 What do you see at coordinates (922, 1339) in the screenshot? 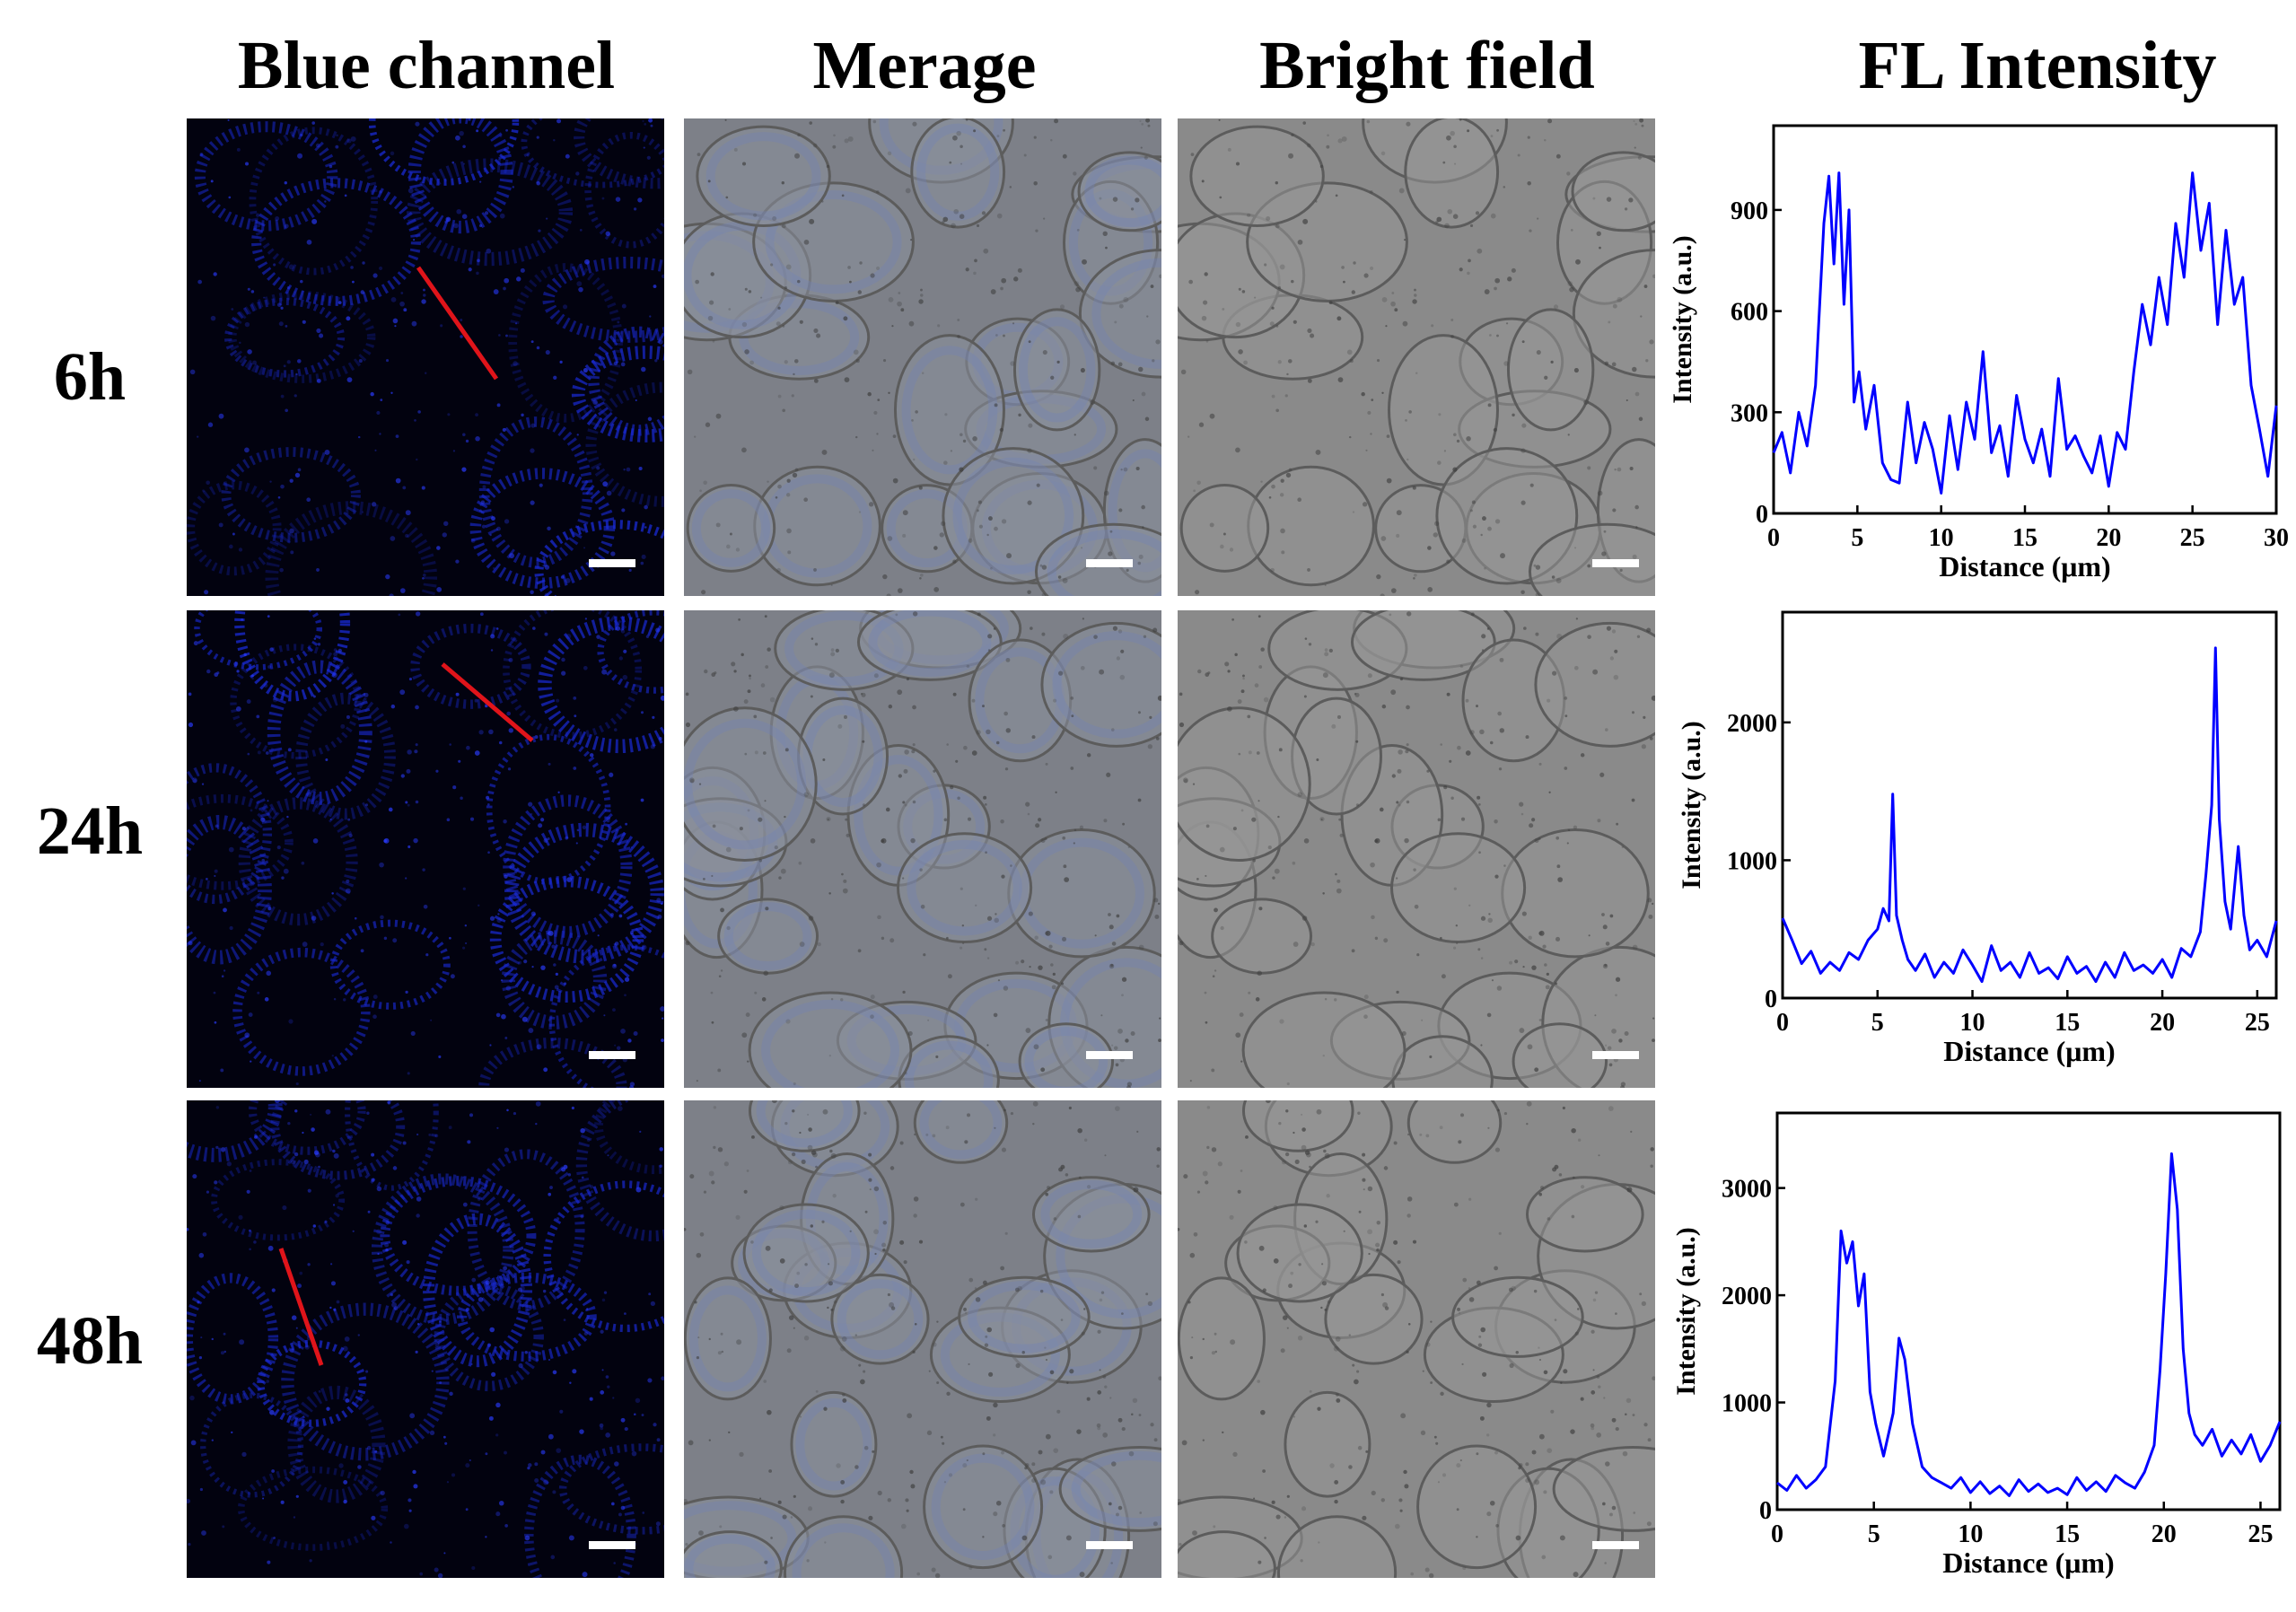
I see `merge-panel-48h` at bounding box center [922, 1339].